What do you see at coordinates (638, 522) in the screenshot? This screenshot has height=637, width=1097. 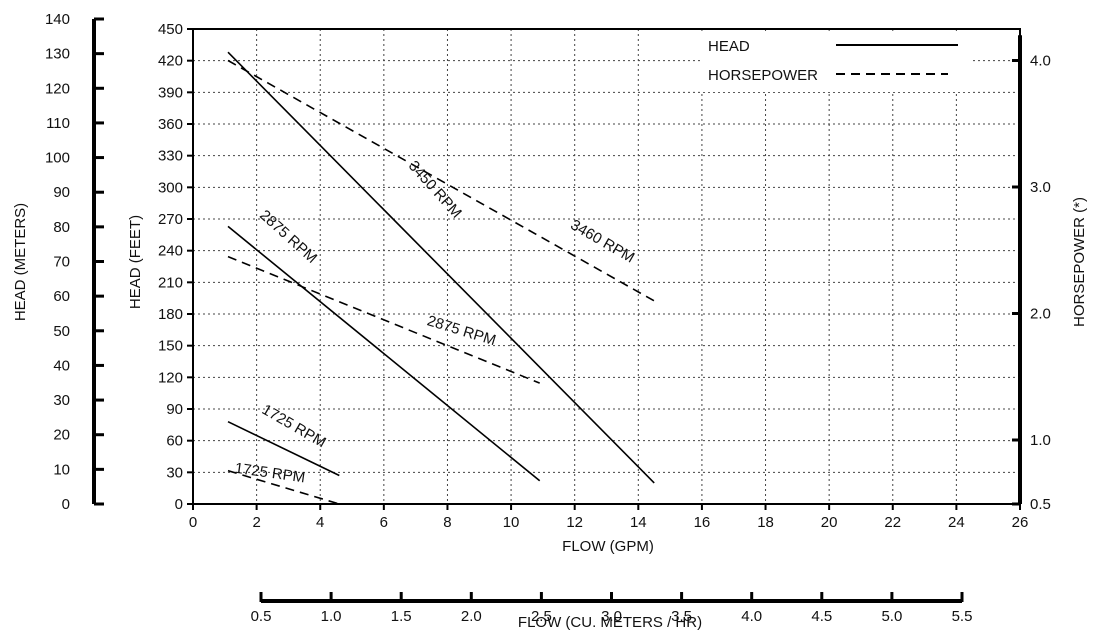 I see `x-tick-label: 14` at bounding box center [638, 522].